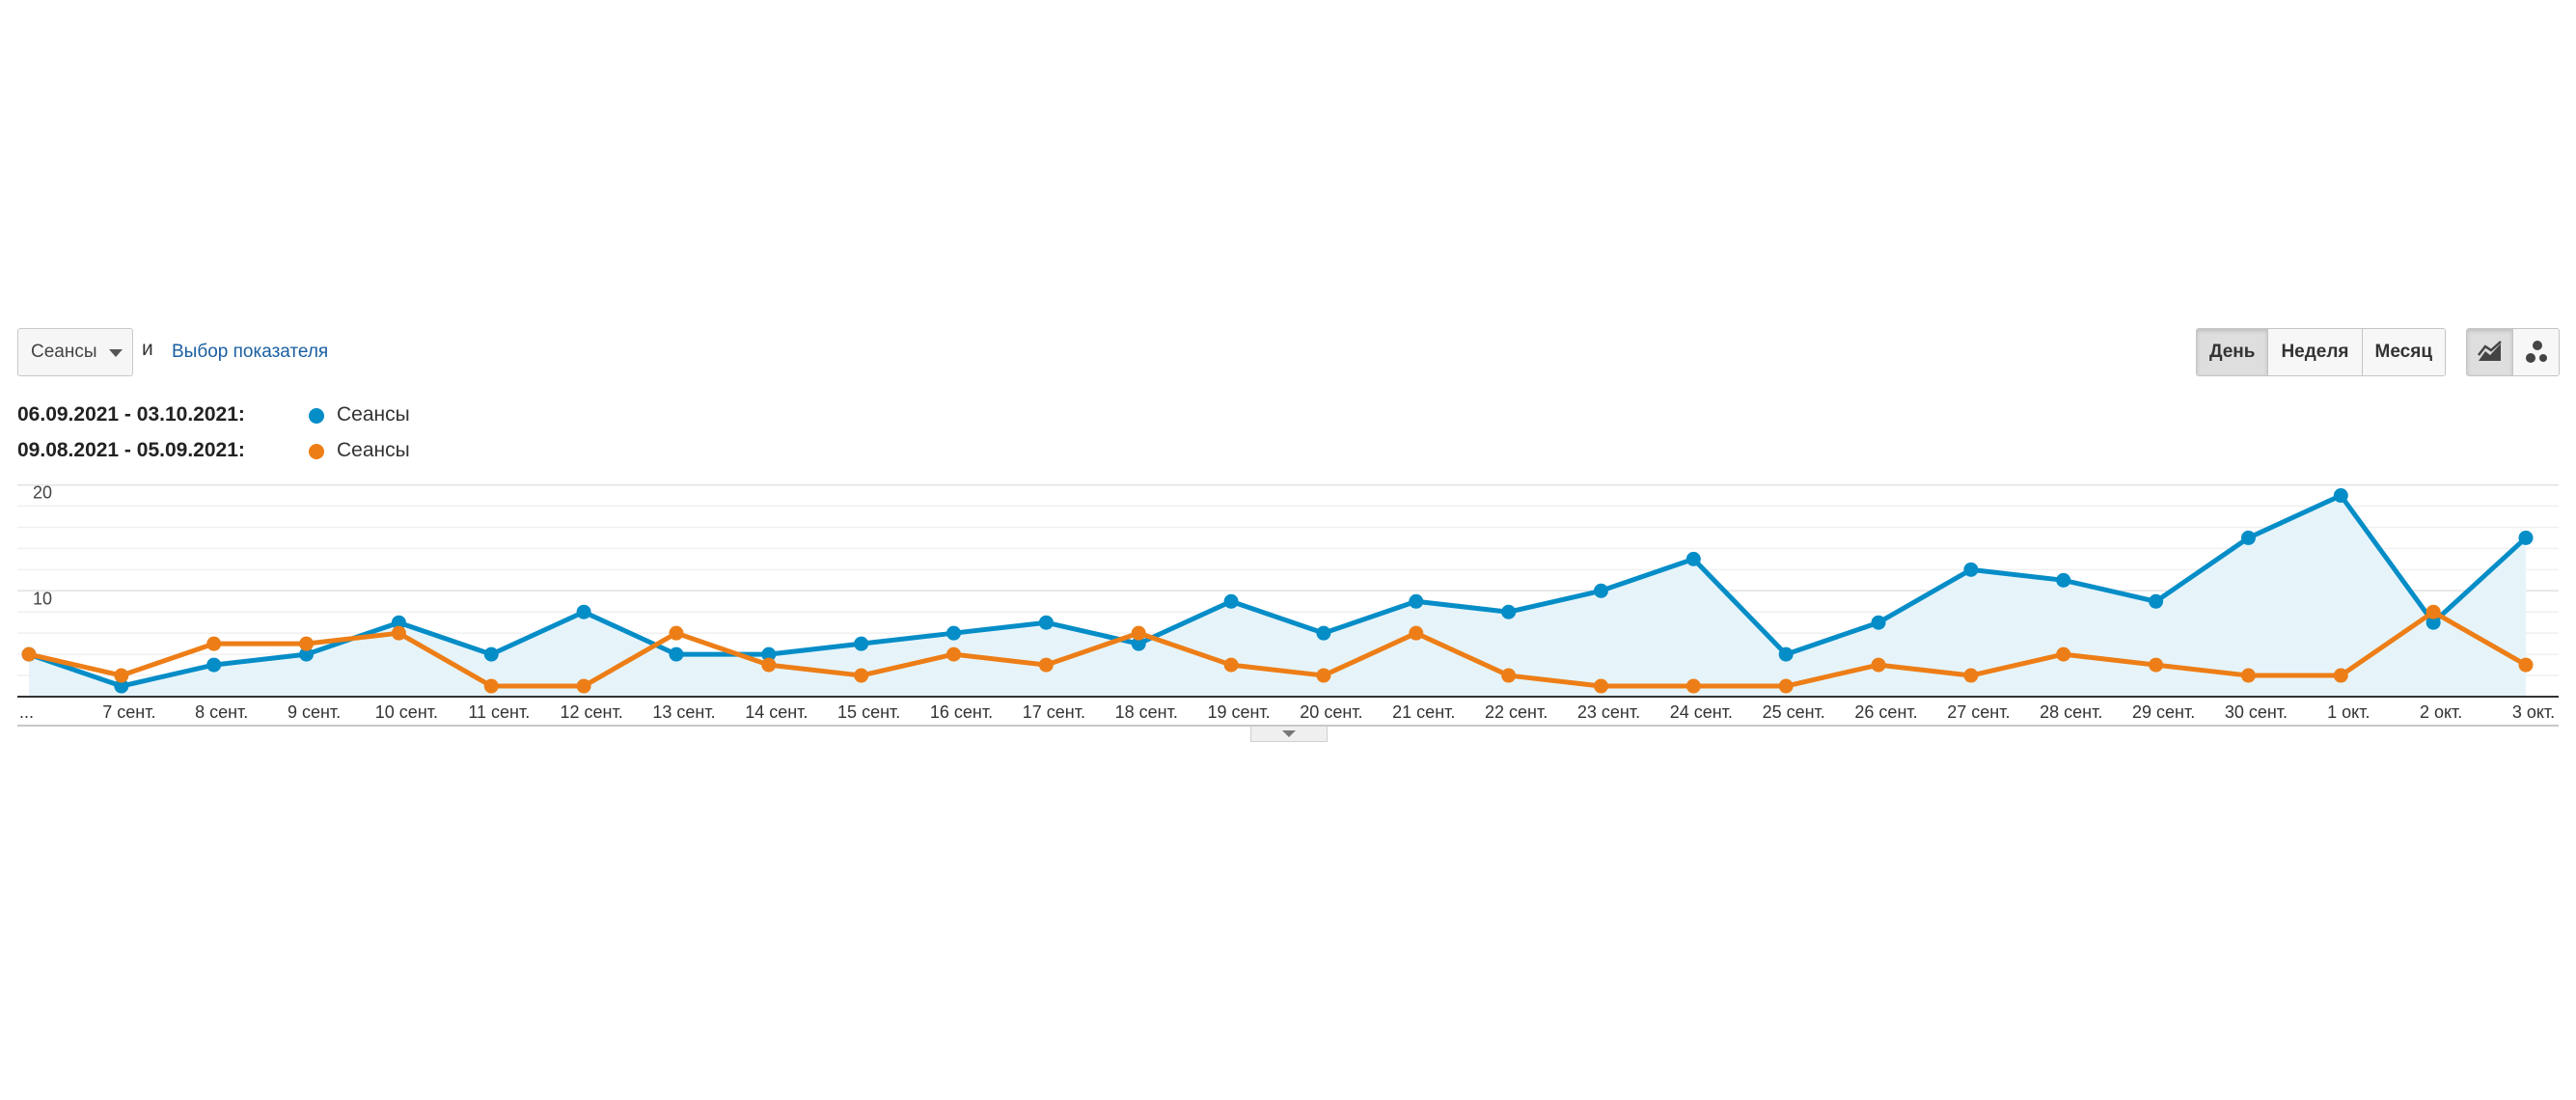 This screenshot has width=2576, height=1100. What do you see at coordinates (1609, 712) in the screenshot?
I see `x-tick-label: 23 сент.` at bounding box center [1609, 712].